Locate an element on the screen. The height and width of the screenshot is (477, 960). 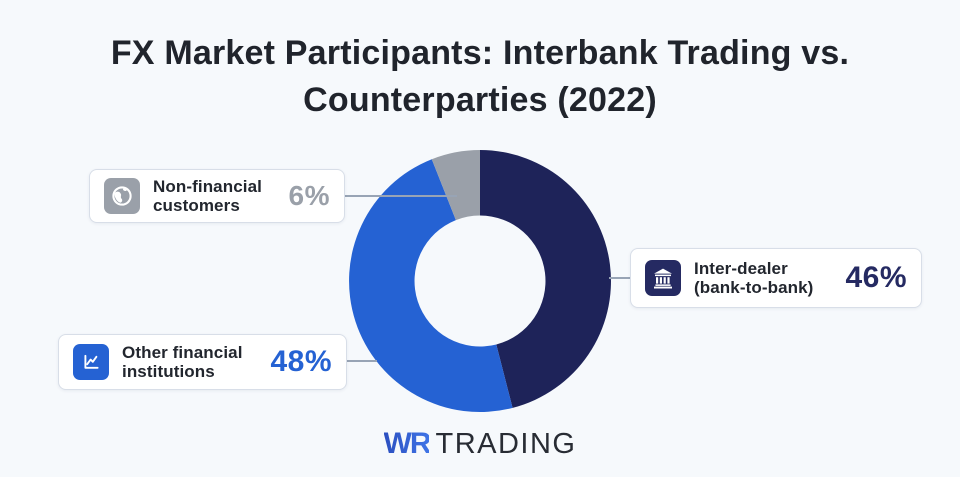
donut-segment-inter-dealer-bank-to-bank is located at coordinates (545, 279).